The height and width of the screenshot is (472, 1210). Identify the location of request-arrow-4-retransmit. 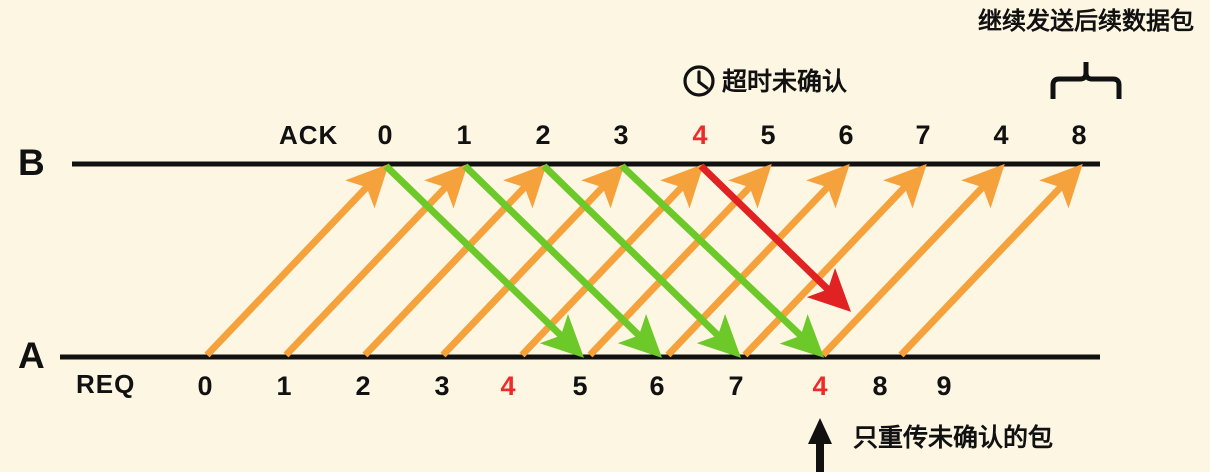
(912, 260).